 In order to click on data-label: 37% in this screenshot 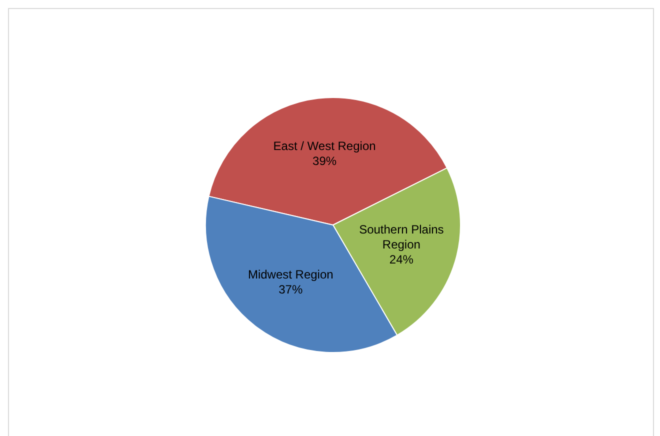, I will do `click(290, 289)`.